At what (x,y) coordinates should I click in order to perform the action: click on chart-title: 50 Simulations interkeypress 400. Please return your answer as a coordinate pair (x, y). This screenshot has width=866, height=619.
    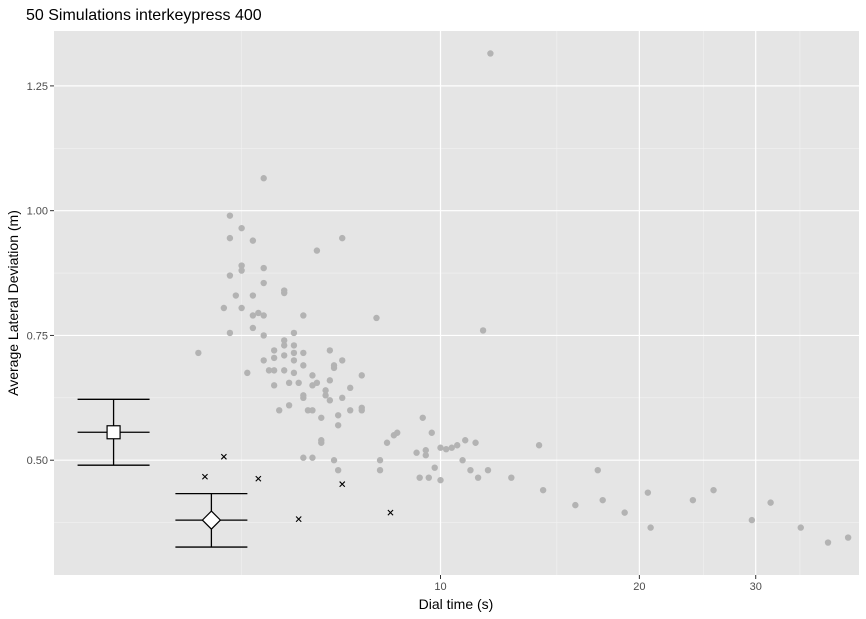
    Looking at the image, I should click on (144, 15).